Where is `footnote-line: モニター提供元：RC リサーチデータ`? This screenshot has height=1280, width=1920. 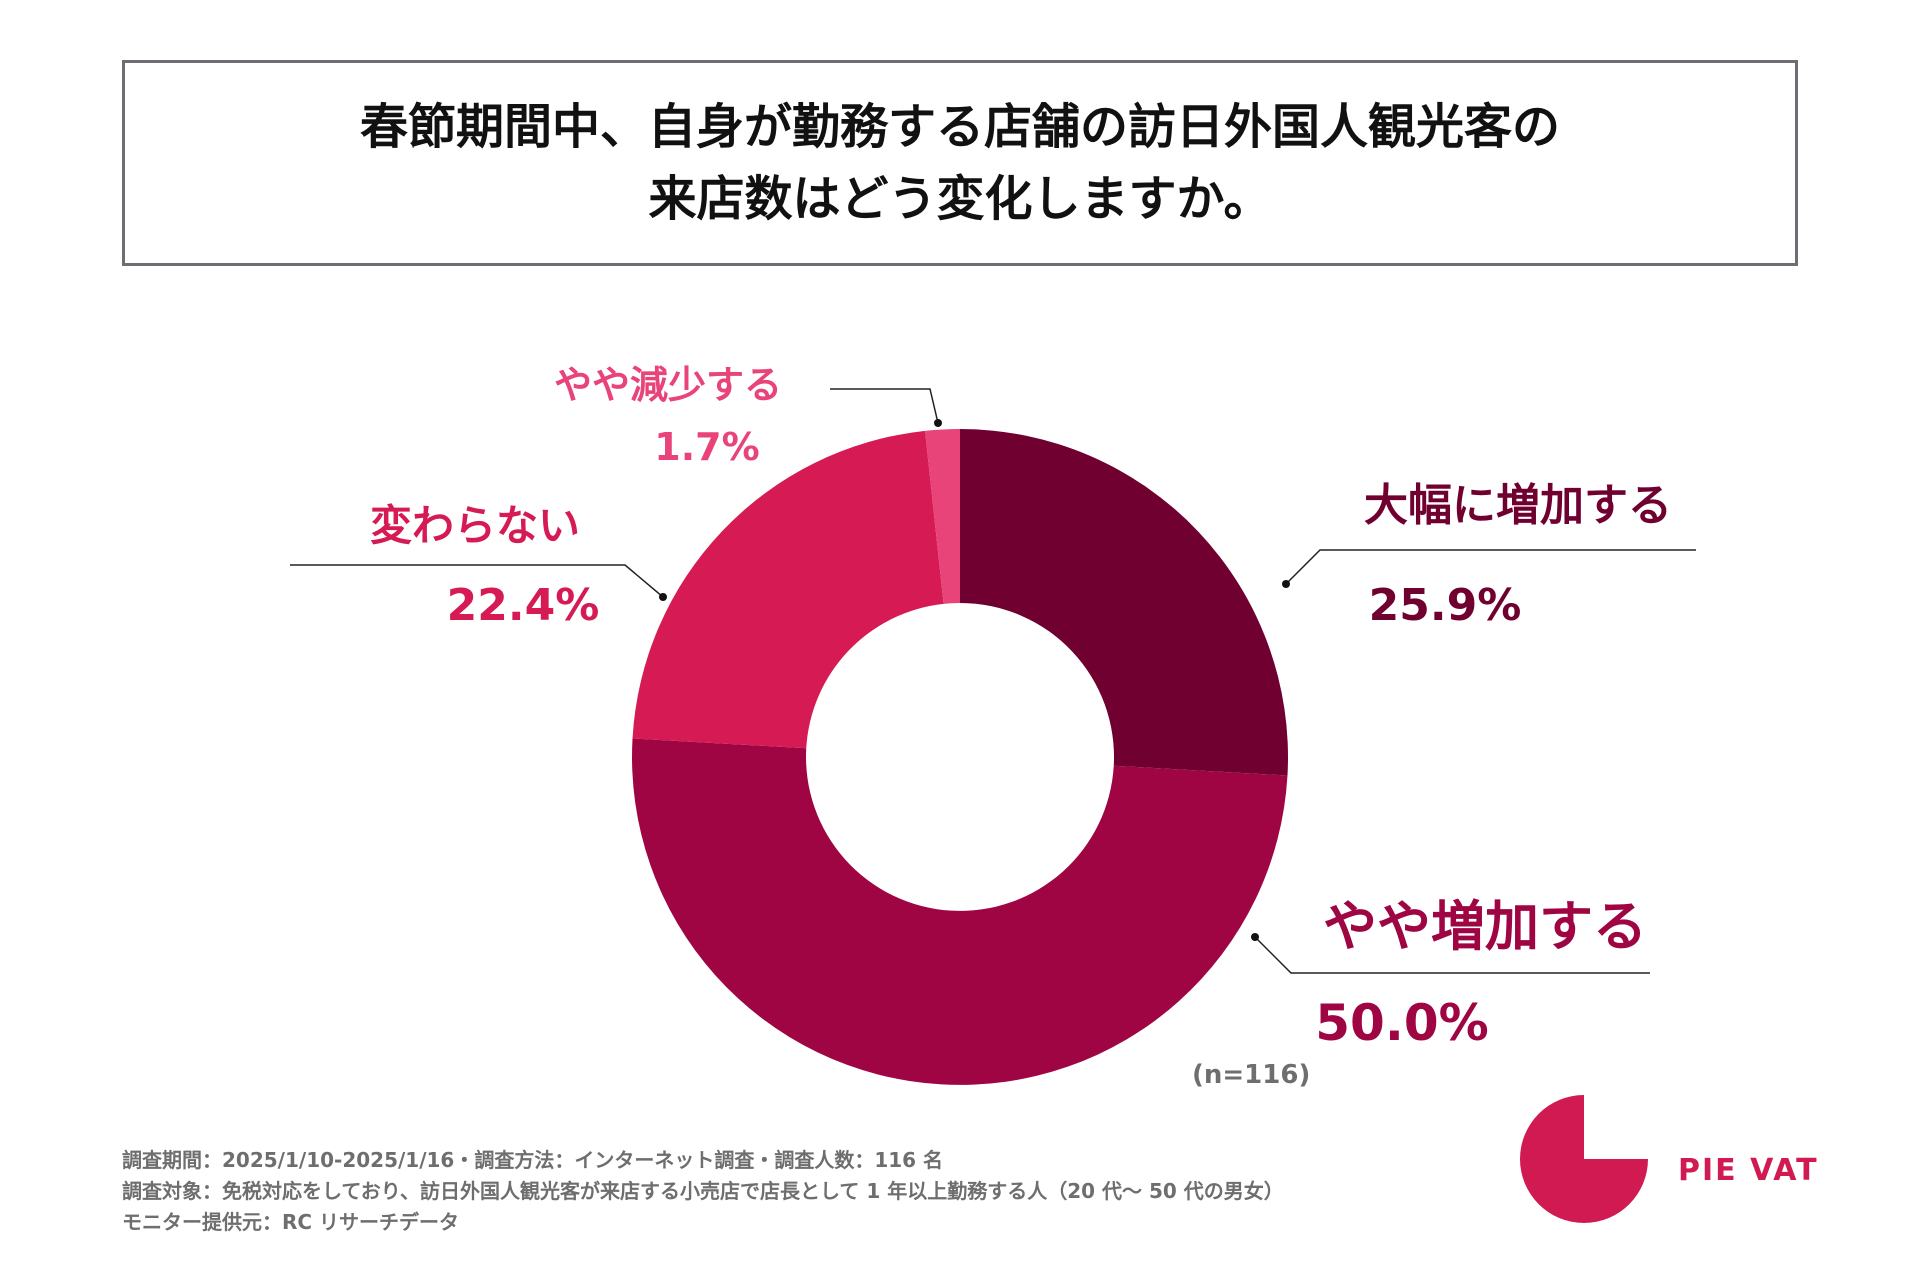 footnote-line: モニター提供元：RC リサーチデータ is located at coordinates (291, 1222).